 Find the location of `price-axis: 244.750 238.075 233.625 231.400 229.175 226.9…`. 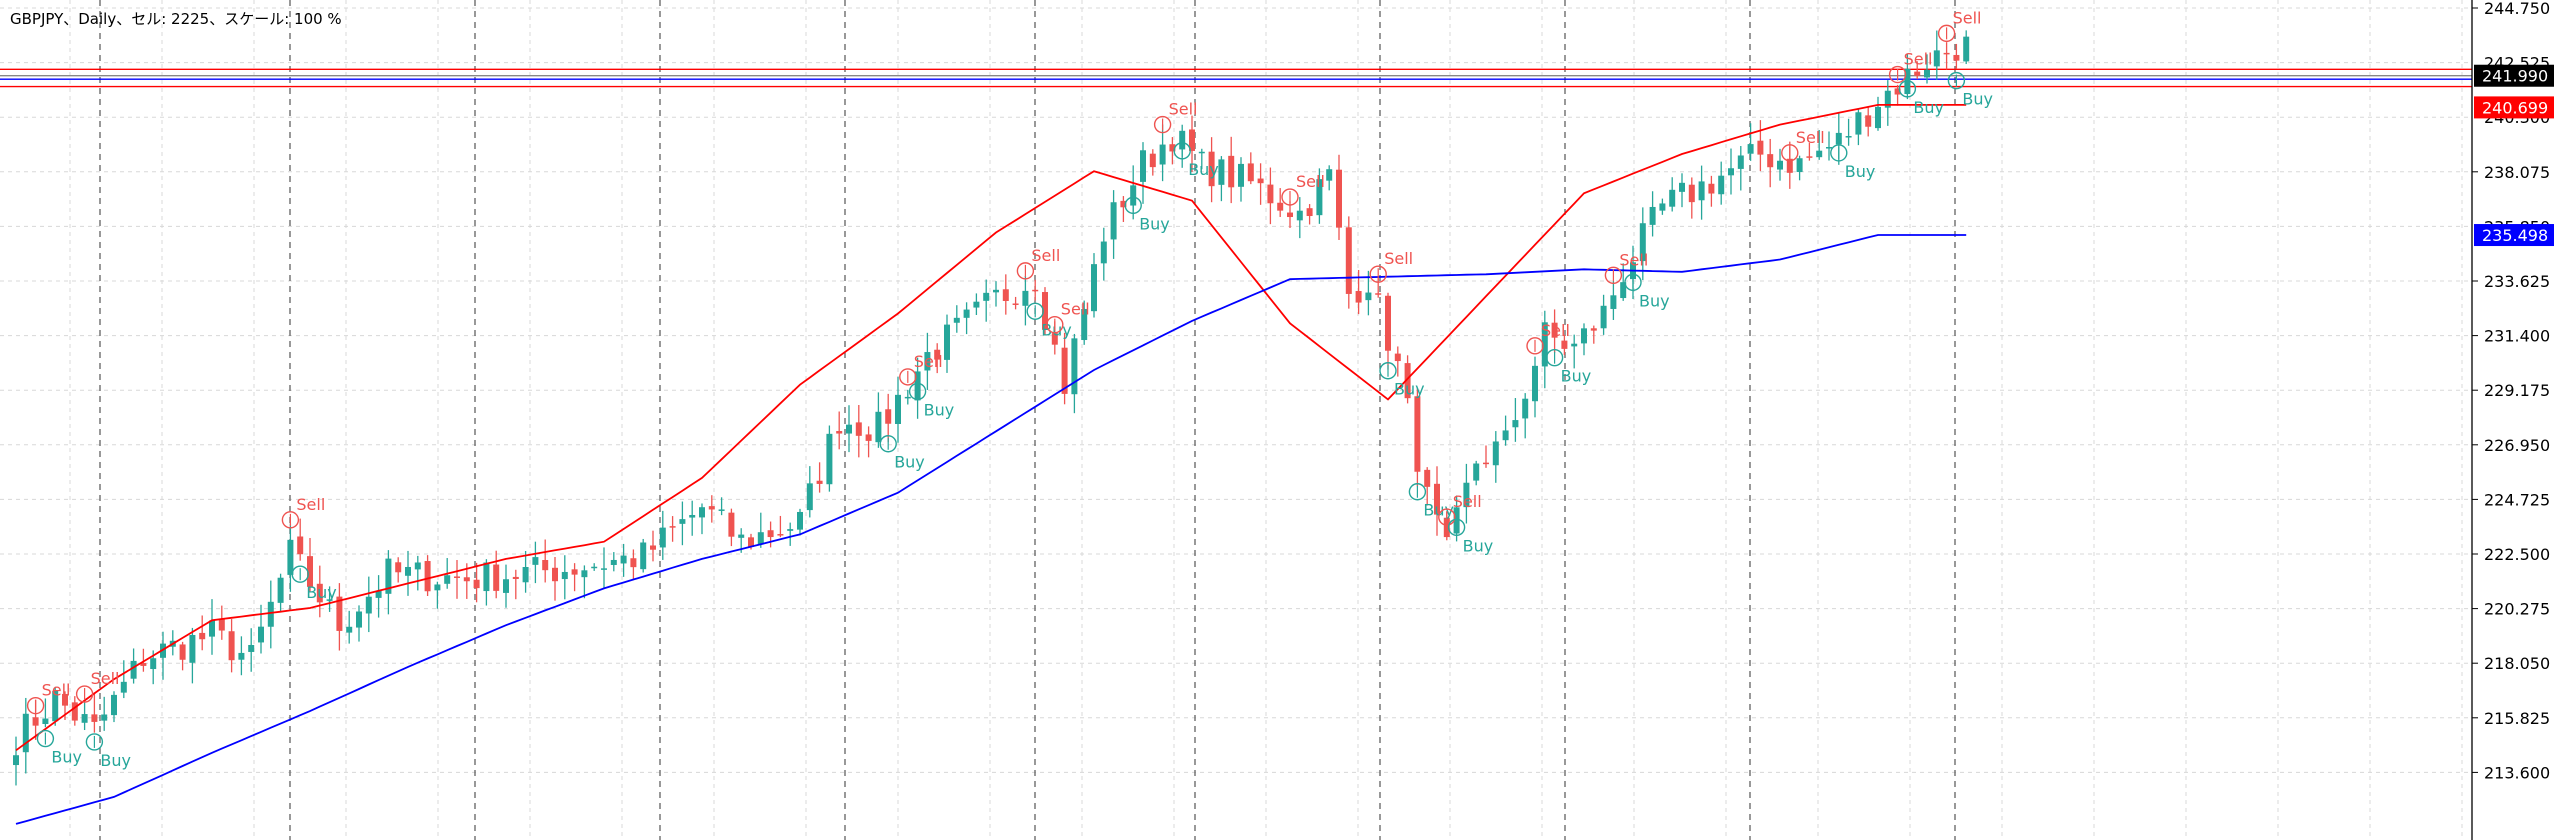

price-axis: 244.750 238.075 233.625 231.400 229.175 226.9… is located at coordinates (2515, 420).